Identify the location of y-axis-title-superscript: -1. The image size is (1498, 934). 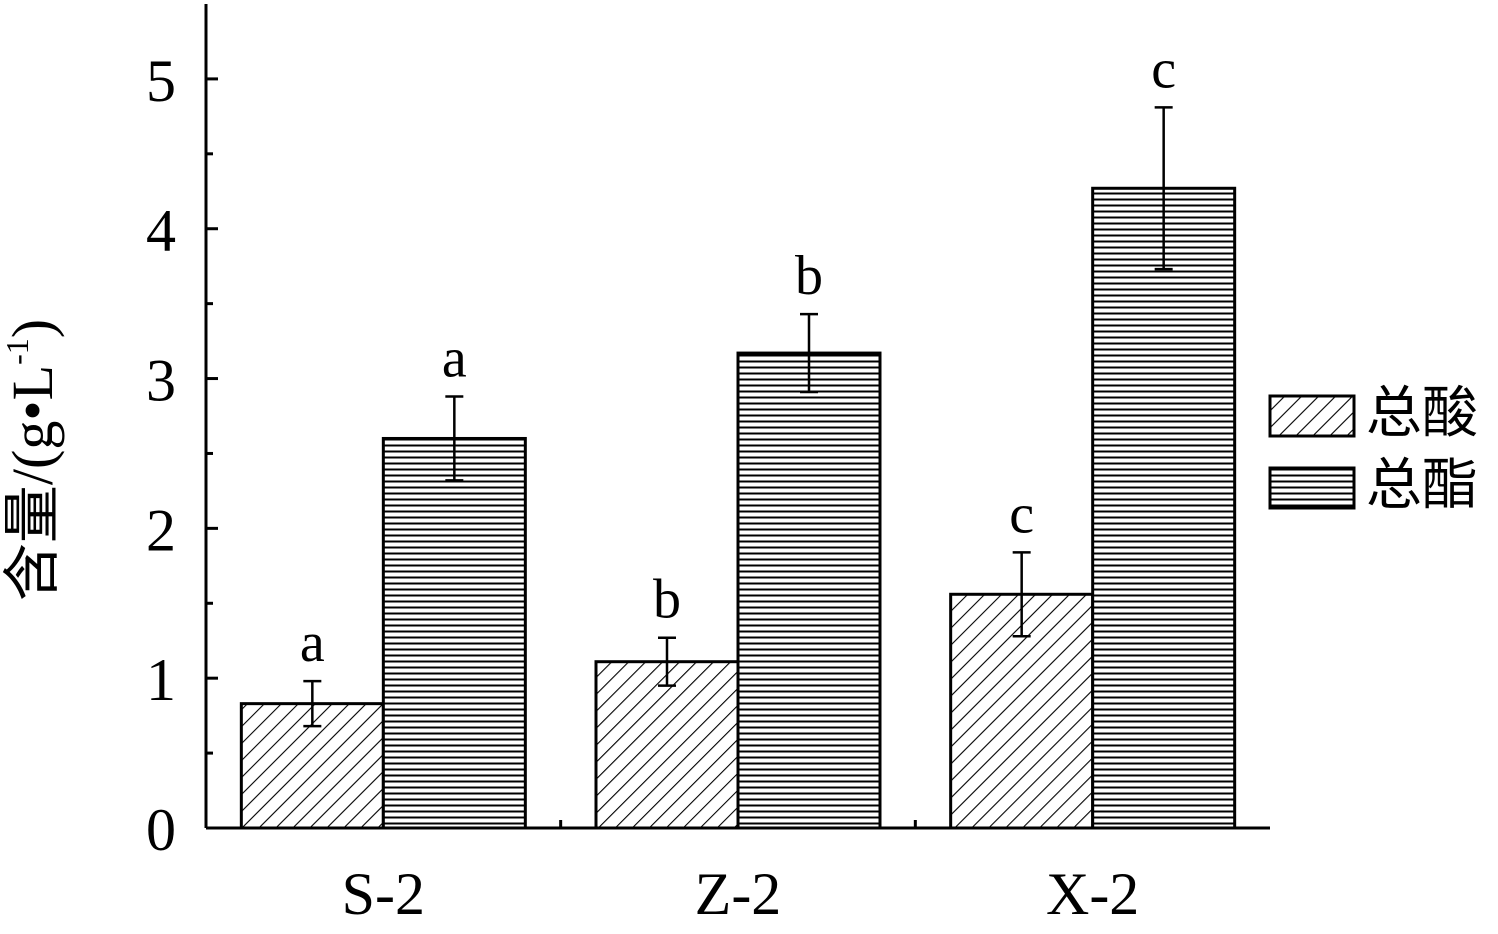
(17, 351).